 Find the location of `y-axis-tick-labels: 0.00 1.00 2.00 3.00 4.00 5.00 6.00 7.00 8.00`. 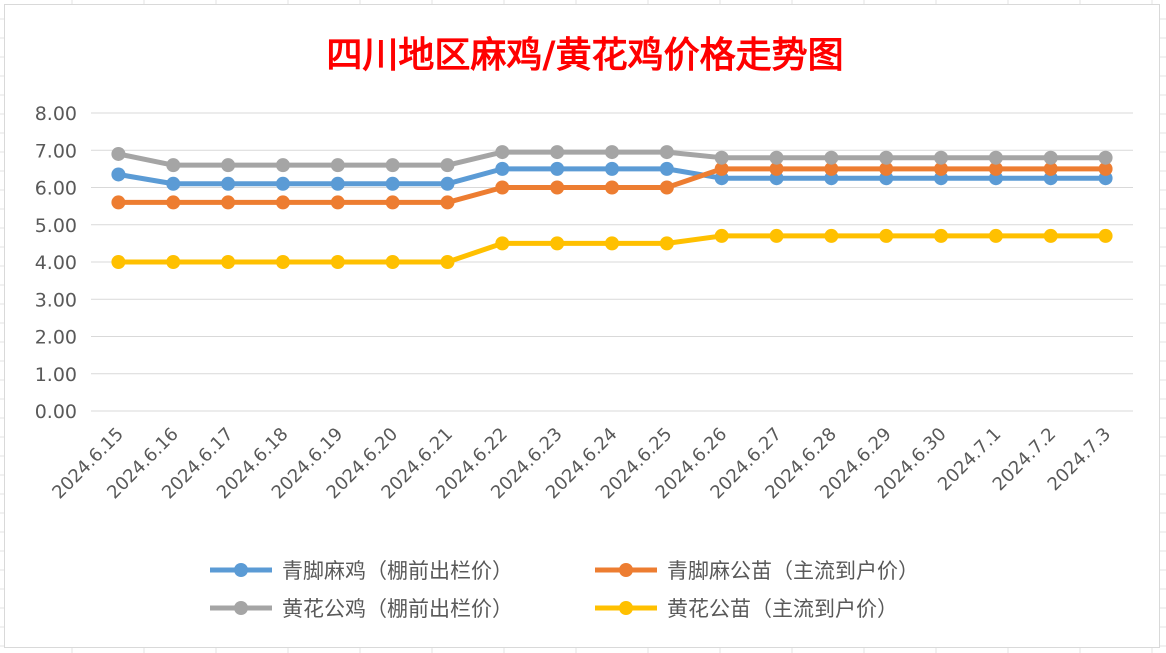

y-axis-tick-labels: 0.00 1.00 2.00 3.00 4.00 5.00 6.00 7.00 8.00 is located at coordinates (56, 263).